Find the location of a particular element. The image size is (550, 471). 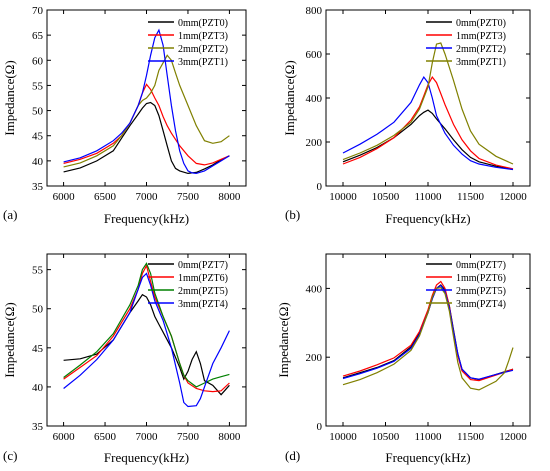

panel-label: (a) is located at coordinates (10, 214).